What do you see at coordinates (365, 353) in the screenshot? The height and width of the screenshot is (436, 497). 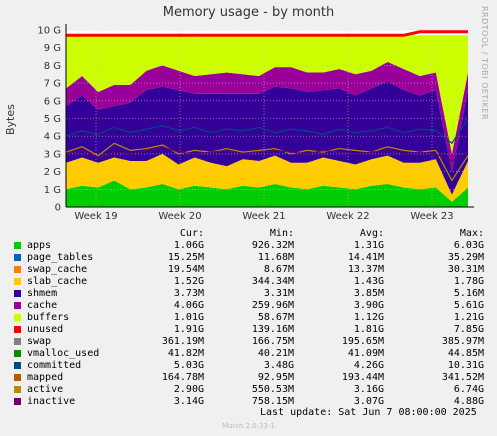 I see `legend-avg: 41.09M` at bounding box center [365, 353].